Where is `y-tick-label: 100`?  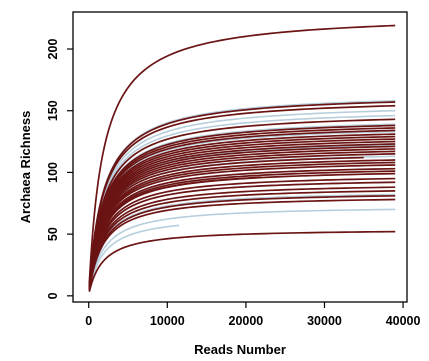
y-tick-label: 100 is located at coordinates (53, 172).